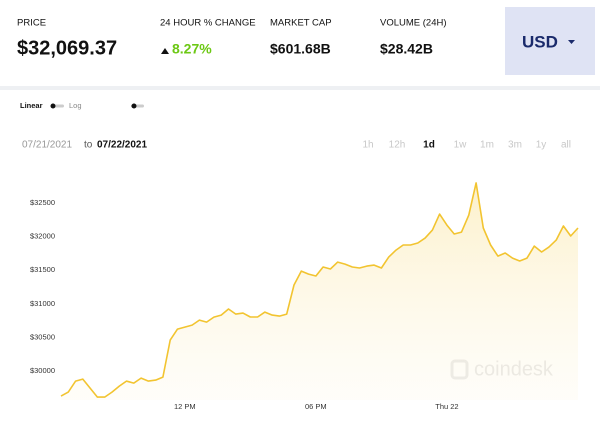 This screenshot has width=600, height=441. I want to click on volume: $28.42B, so click(406, 49).